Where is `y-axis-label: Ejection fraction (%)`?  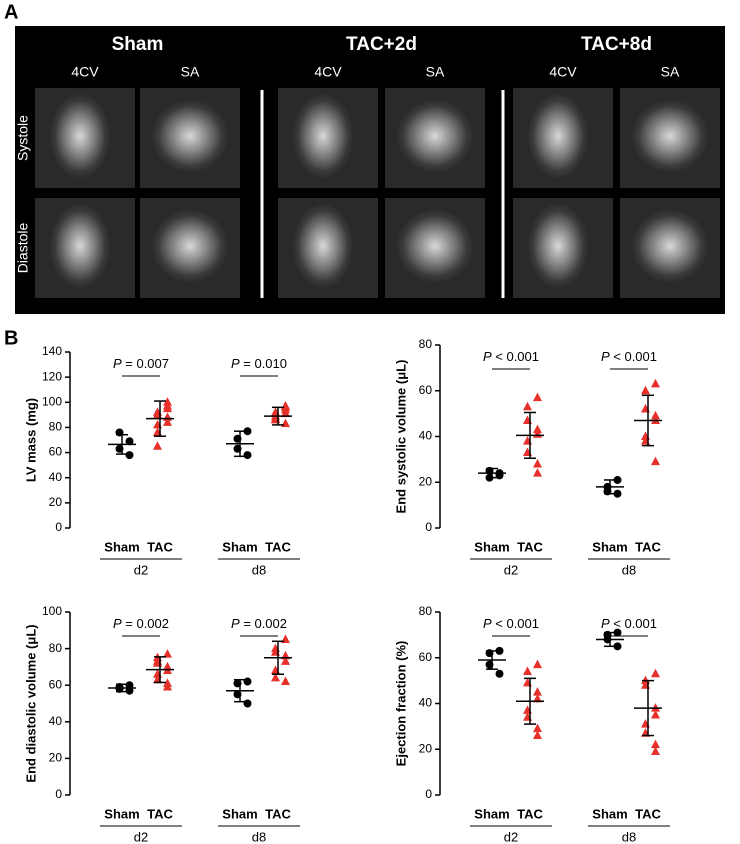 y-axis-label: Ejection fraction (%) is located at coordinates (400, 704).